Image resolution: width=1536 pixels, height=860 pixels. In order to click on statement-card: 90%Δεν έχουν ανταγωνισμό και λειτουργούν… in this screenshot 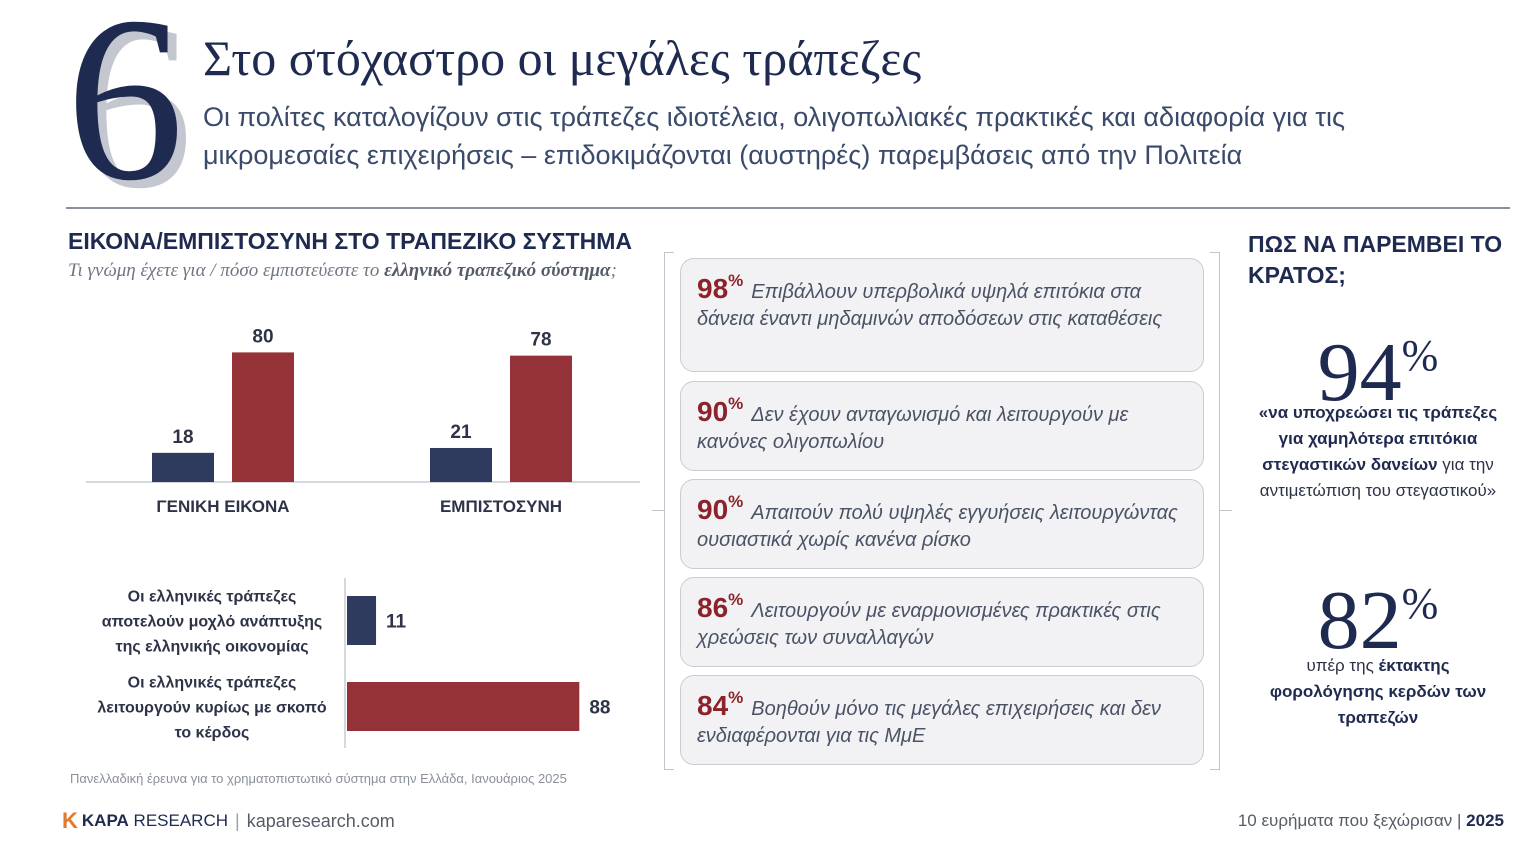, I will do `click(942, 426)`.